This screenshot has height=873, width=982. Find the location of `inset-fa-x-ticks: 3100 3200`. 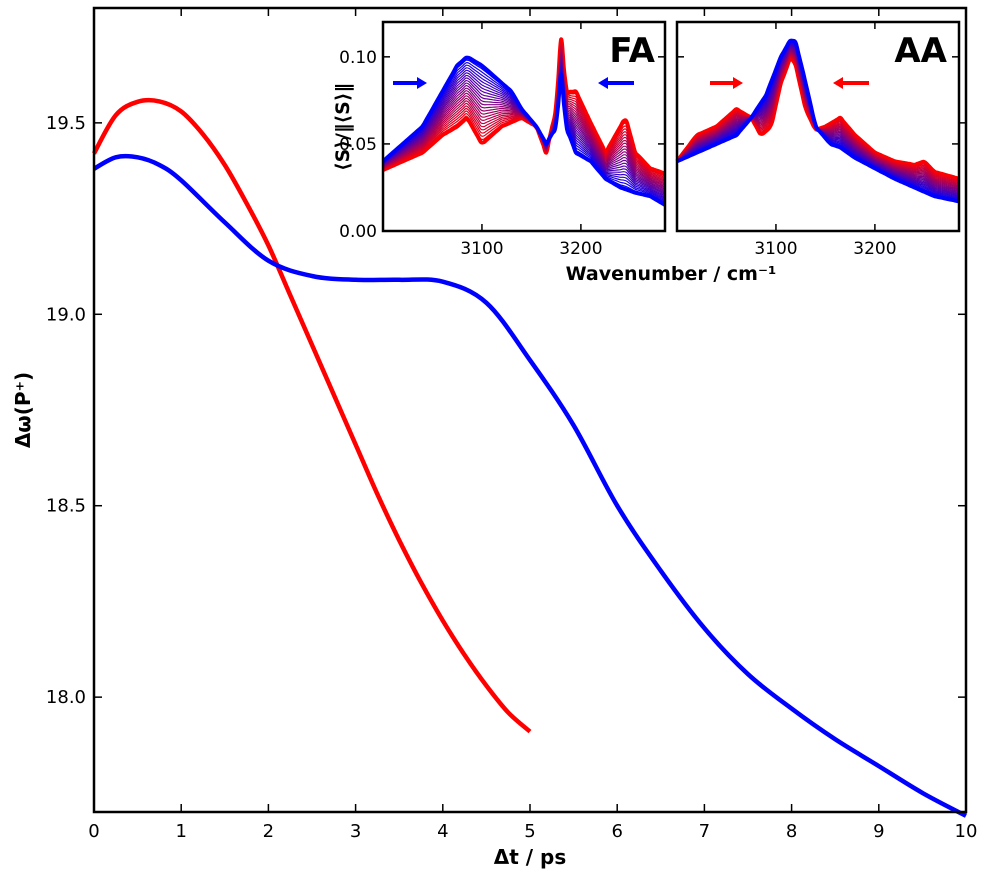

inset-fa-x-ticks: 3100 3200 is located at coordinates (531, 140).